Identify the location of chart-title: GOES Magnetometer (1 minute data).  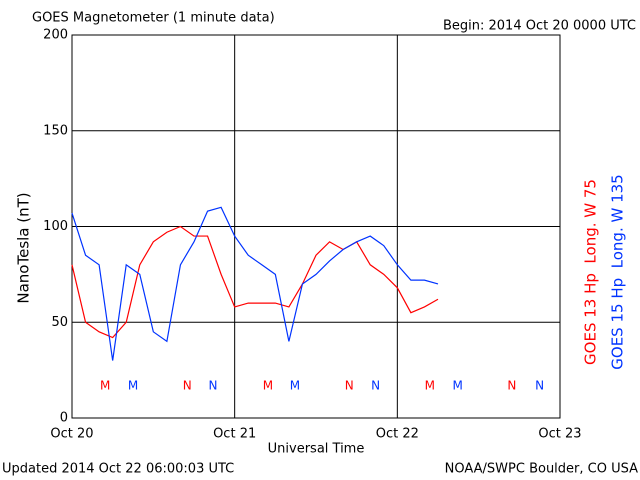
(153, 18).